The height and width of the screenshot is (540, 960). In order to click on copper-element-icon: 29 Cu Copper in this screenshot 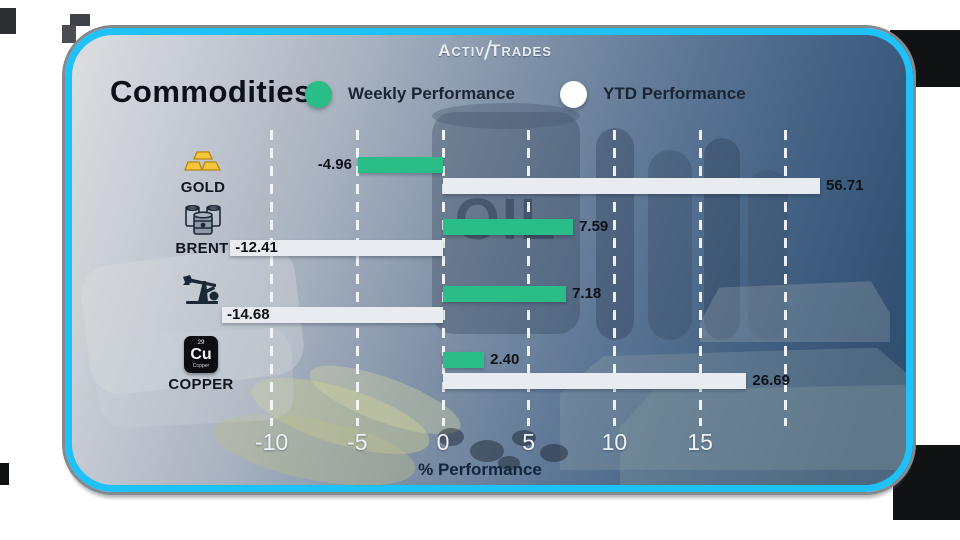, I will do `click(201, 354)`.